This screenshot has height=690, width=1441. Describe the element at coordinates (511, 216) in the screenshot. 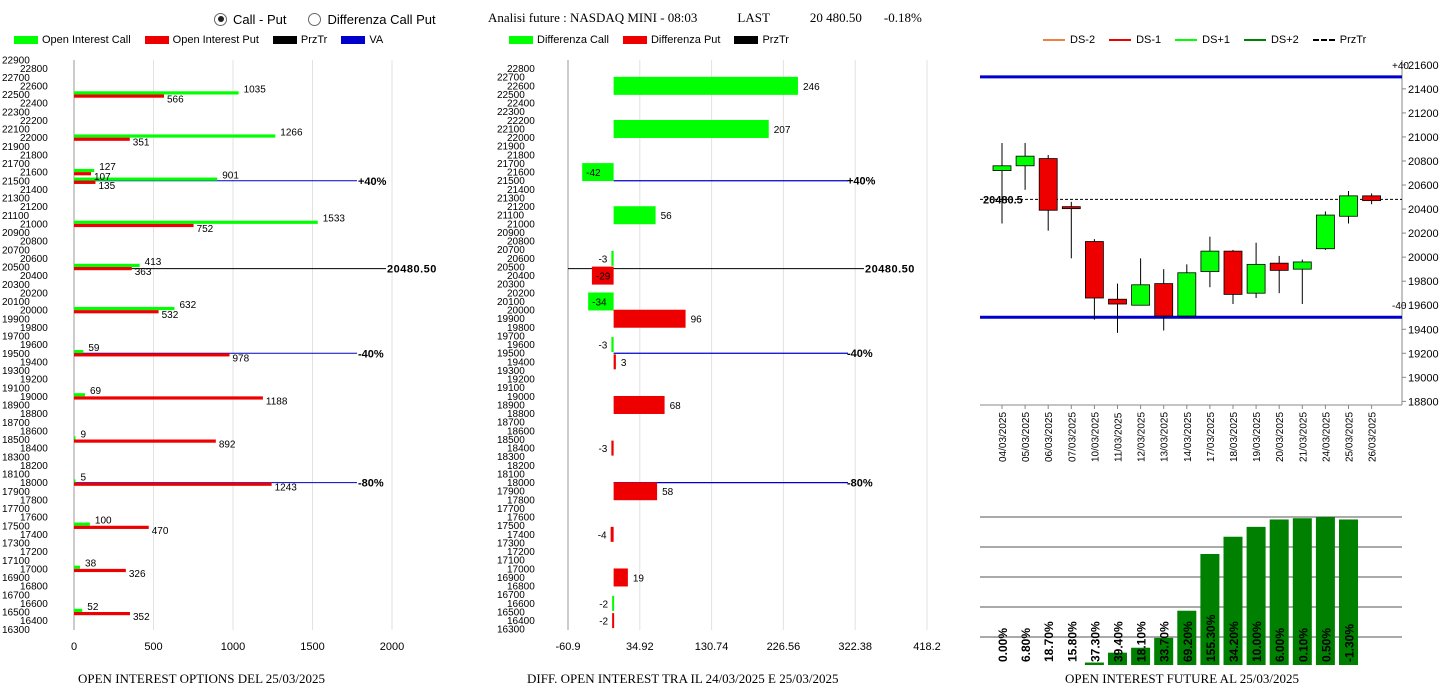

I see `mid-y-tick: 21100` at that location.